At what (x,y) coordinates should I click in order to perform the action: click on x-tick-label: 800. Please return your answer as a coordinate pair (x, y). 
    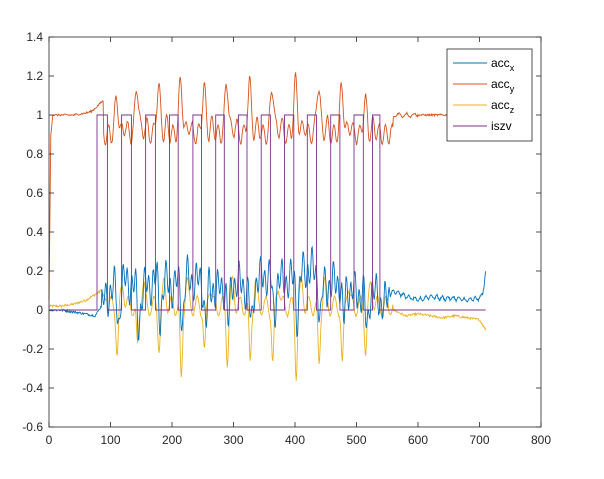
    Looking at the image, I should click on (541, 440).